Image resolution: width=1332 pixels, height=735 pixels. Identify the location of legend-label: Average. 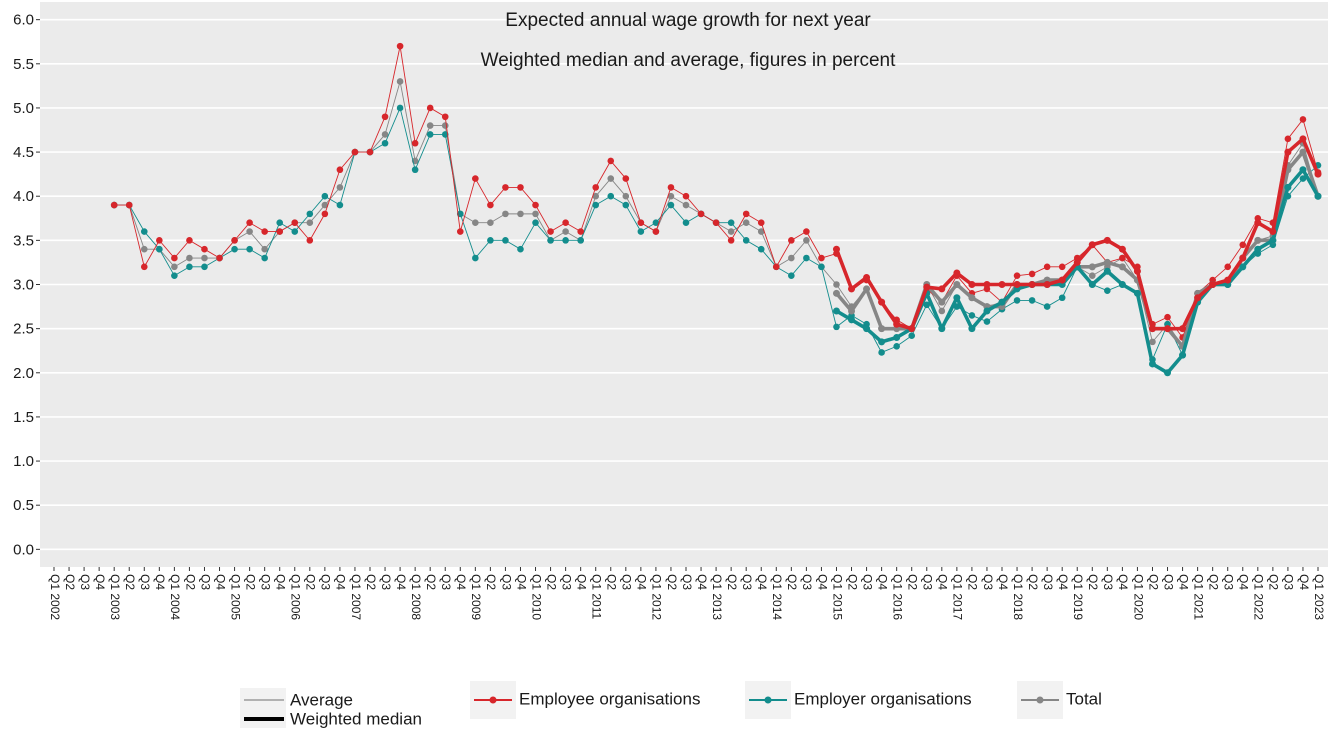
(321, 699).